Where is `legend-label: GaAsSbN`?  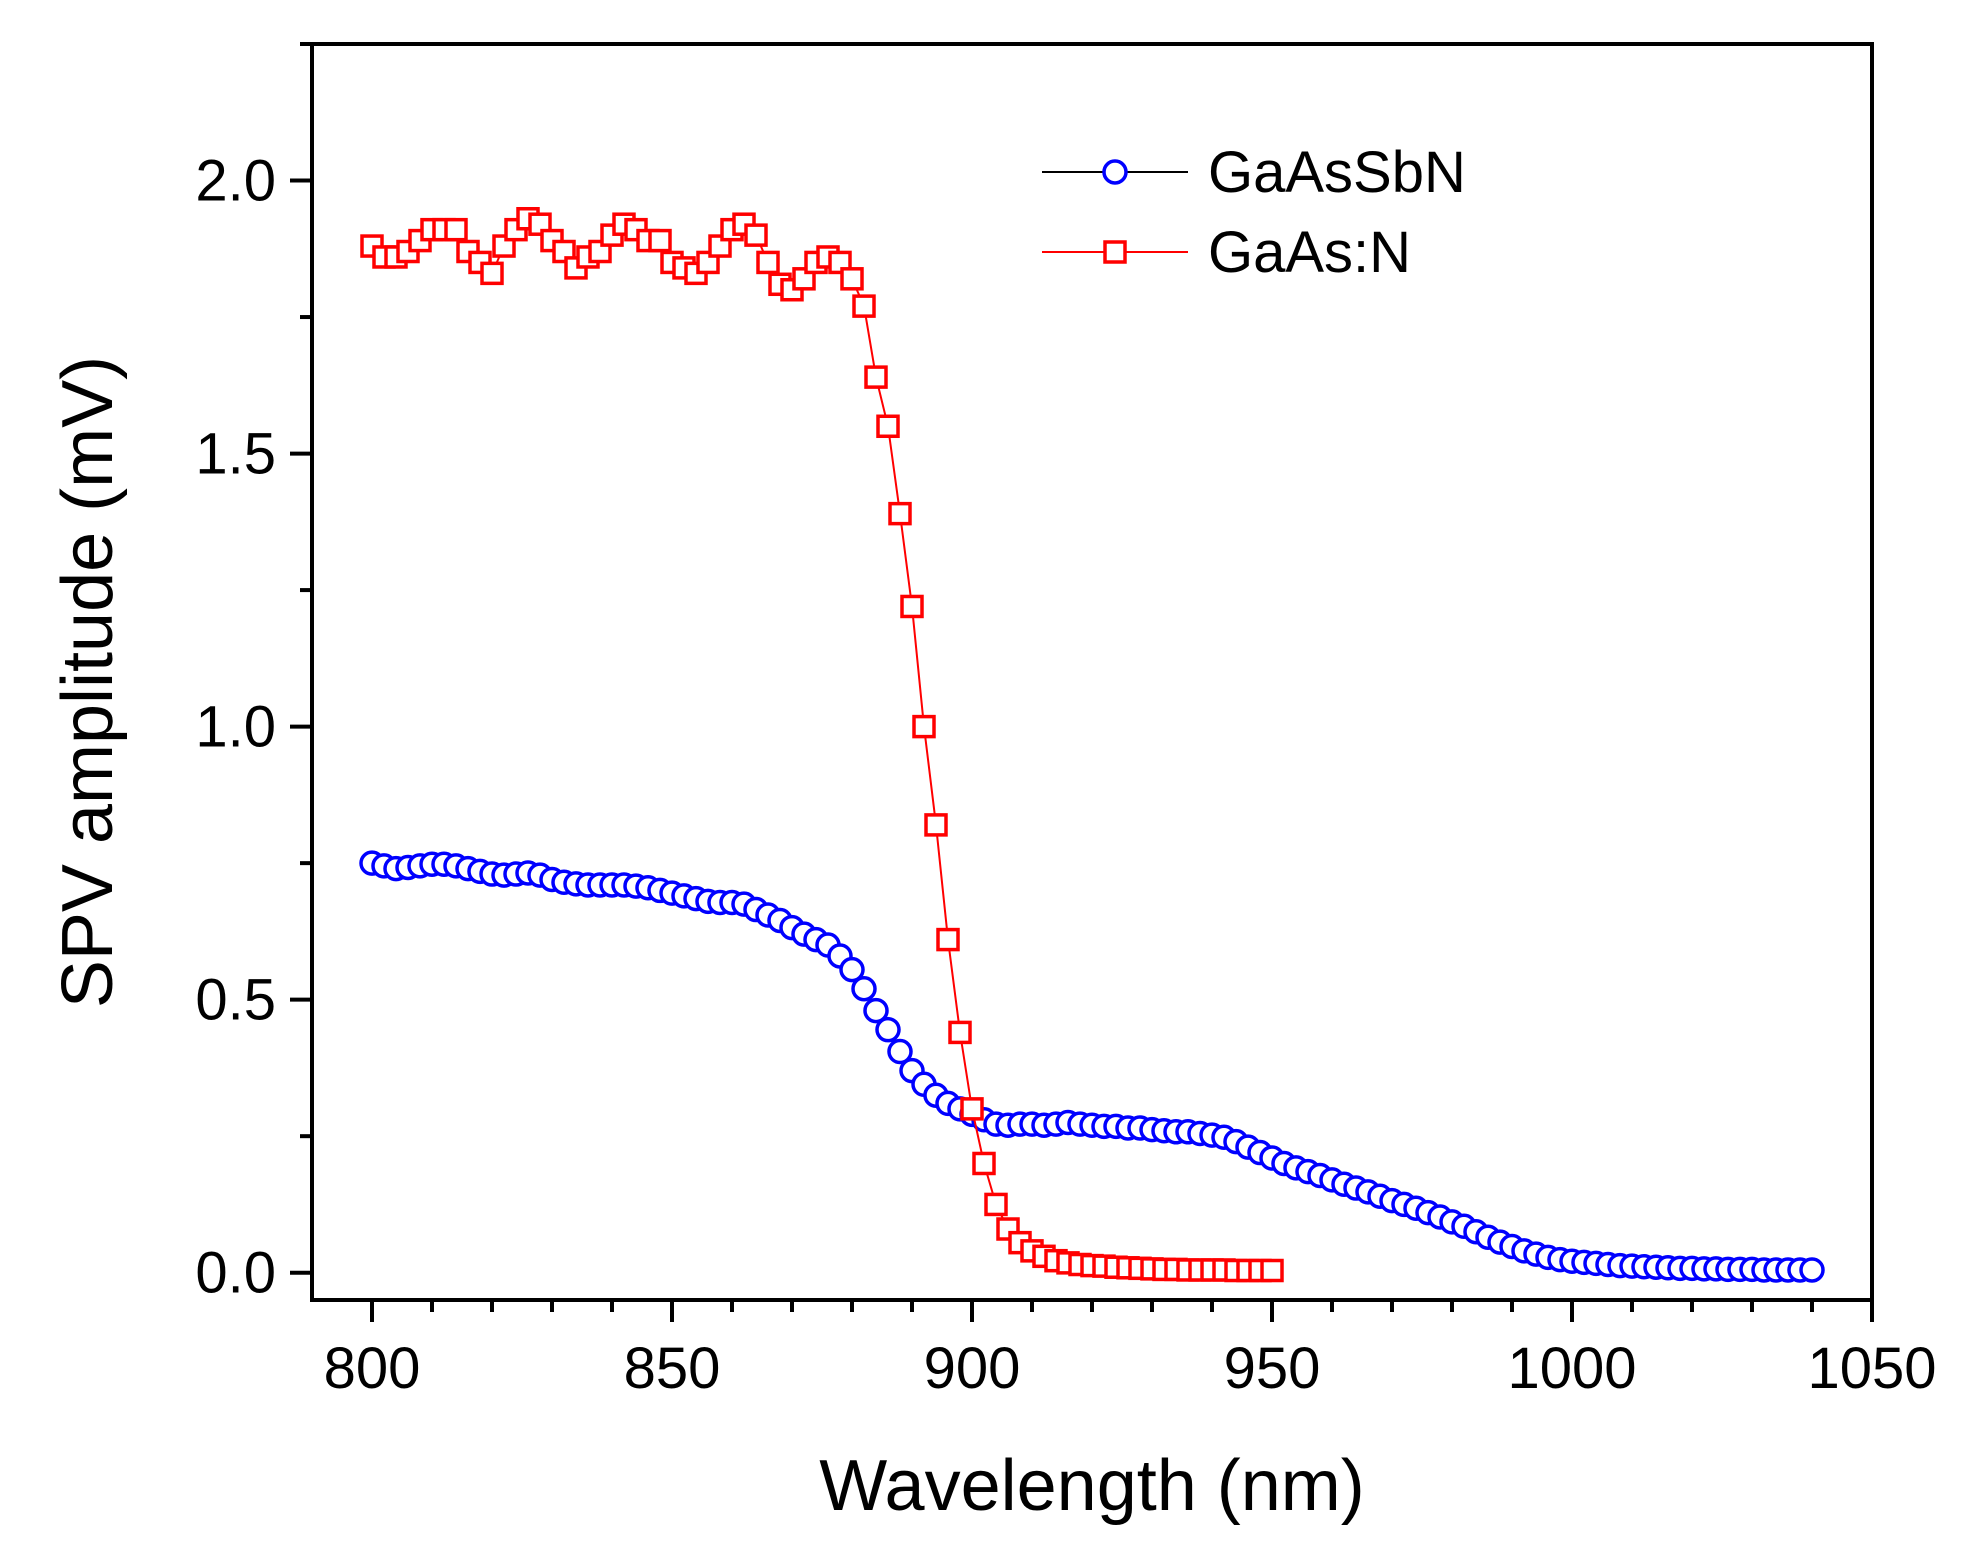 legend-label: GaAsSbN is located at coordinates (1337, 172).